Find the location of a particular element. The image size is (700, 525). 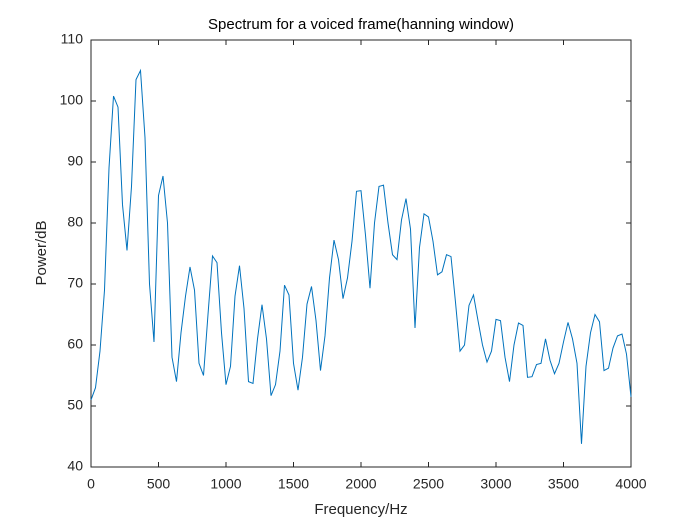

y-tick-label: 40 is located at coordinates (75, 466).